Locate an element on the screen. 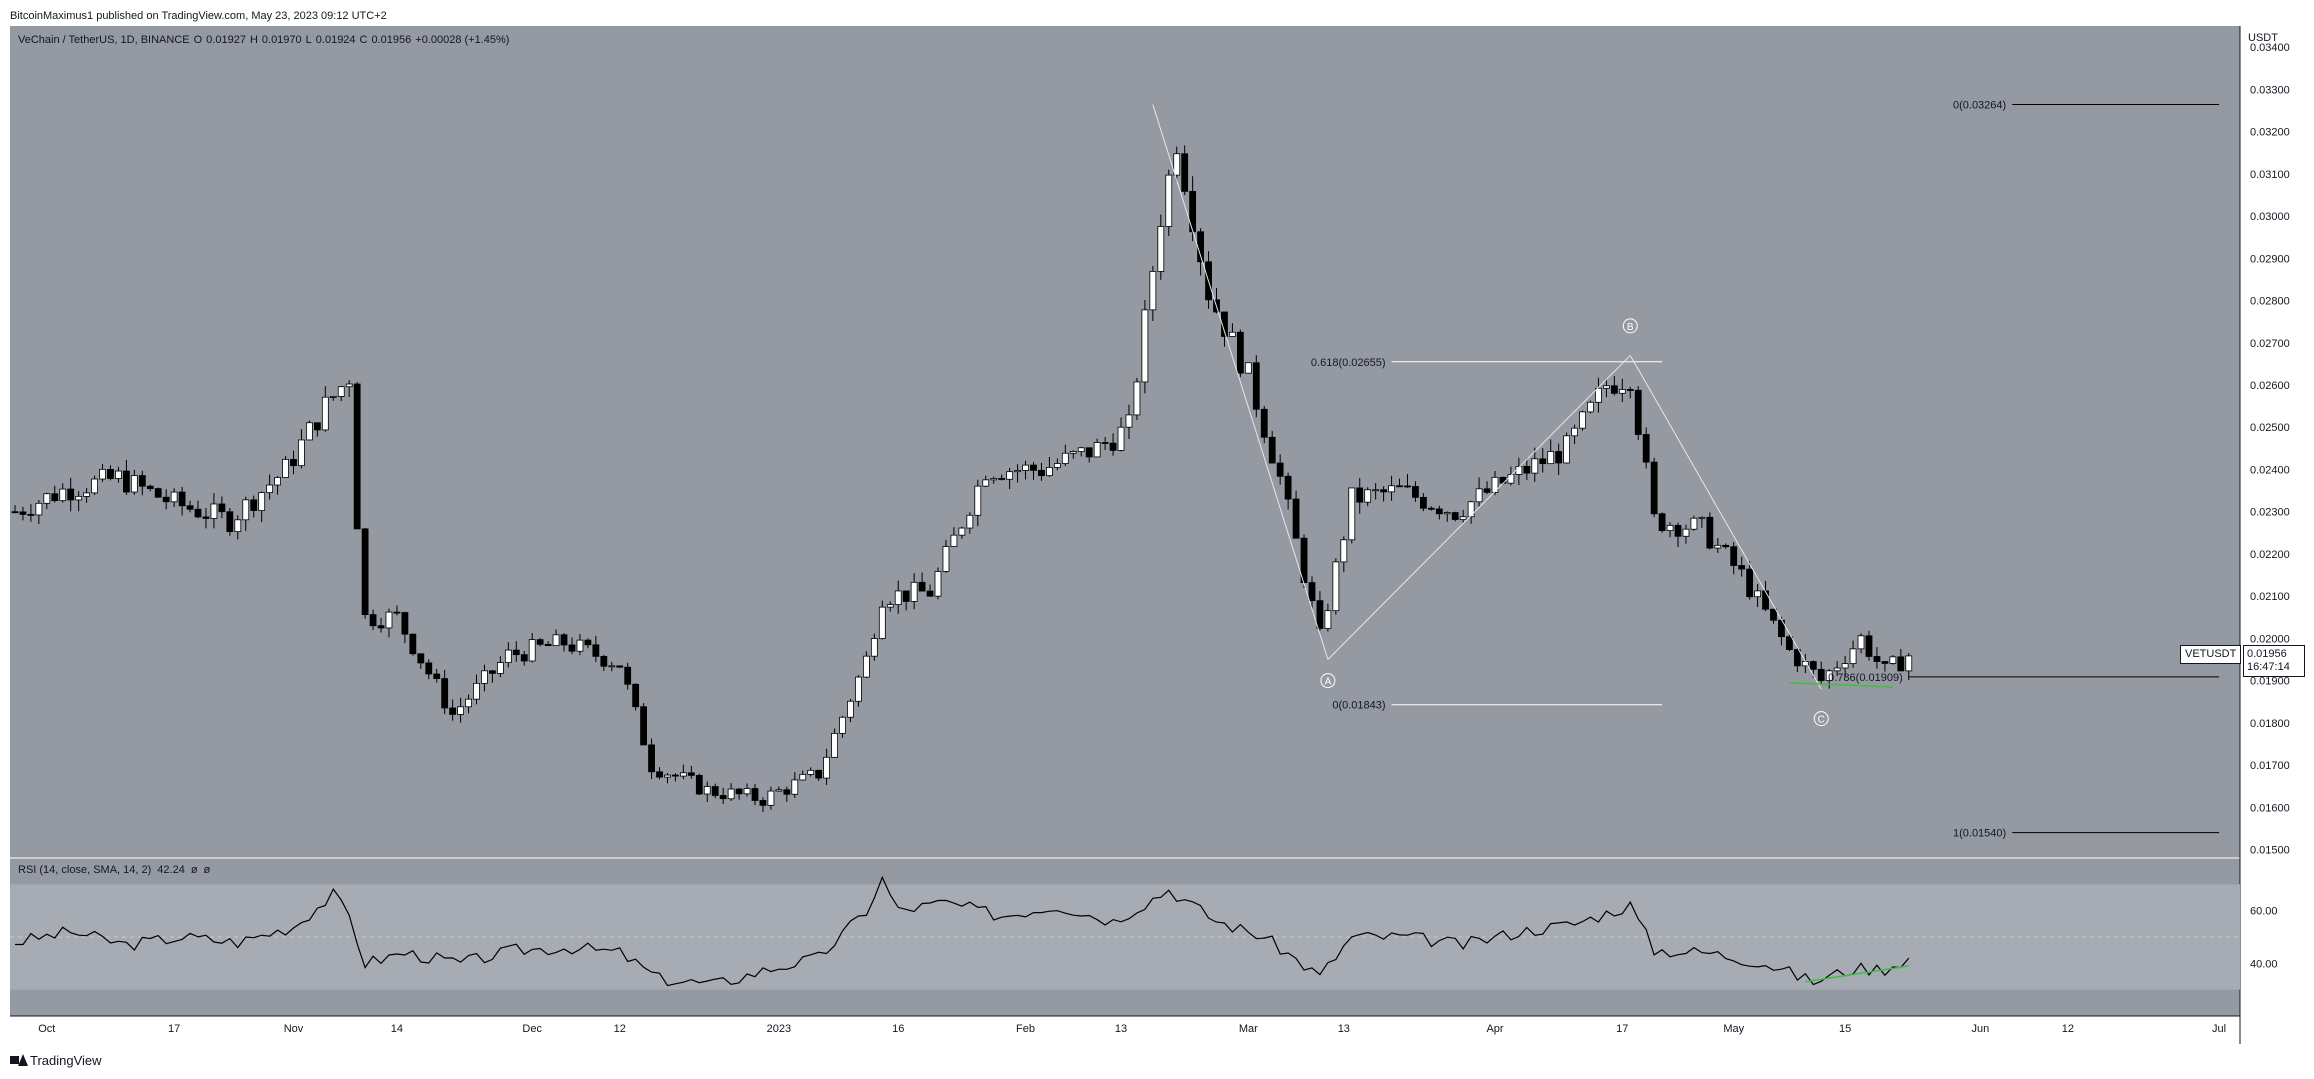 The height and width of the screenshot is (1079, 2314). price-tick-label: 0.03400 is located at coordinates (2270, 48).